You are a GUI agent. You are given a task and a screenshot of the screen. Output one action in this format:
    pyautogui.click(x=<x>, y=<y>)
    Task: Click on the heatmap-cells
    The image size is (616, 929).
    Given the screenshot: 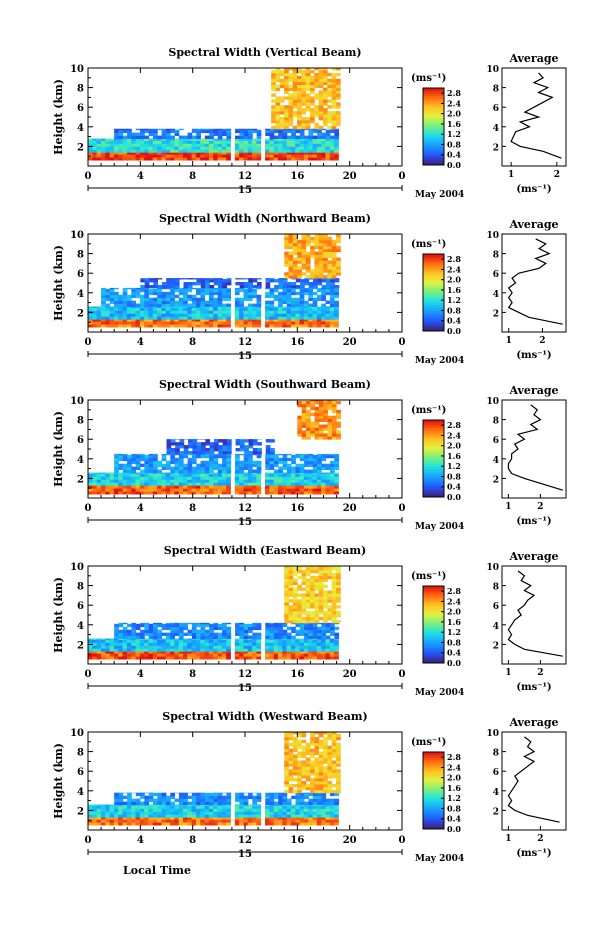 What is the action you would take?
    pyautogui.click(x=214, y=114)
    